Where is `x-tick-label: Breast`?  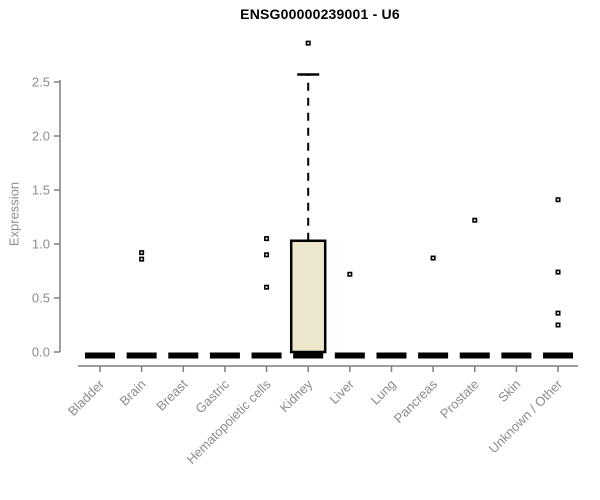
x-tick-label: Breast is located at coordinates (171, 394).